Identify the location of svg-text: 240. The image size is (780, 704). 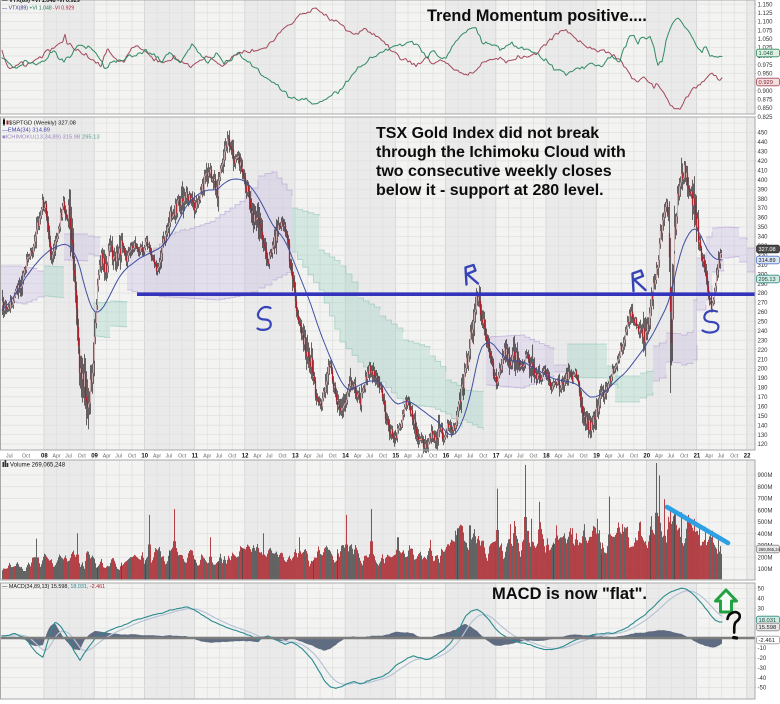
(763, 332).